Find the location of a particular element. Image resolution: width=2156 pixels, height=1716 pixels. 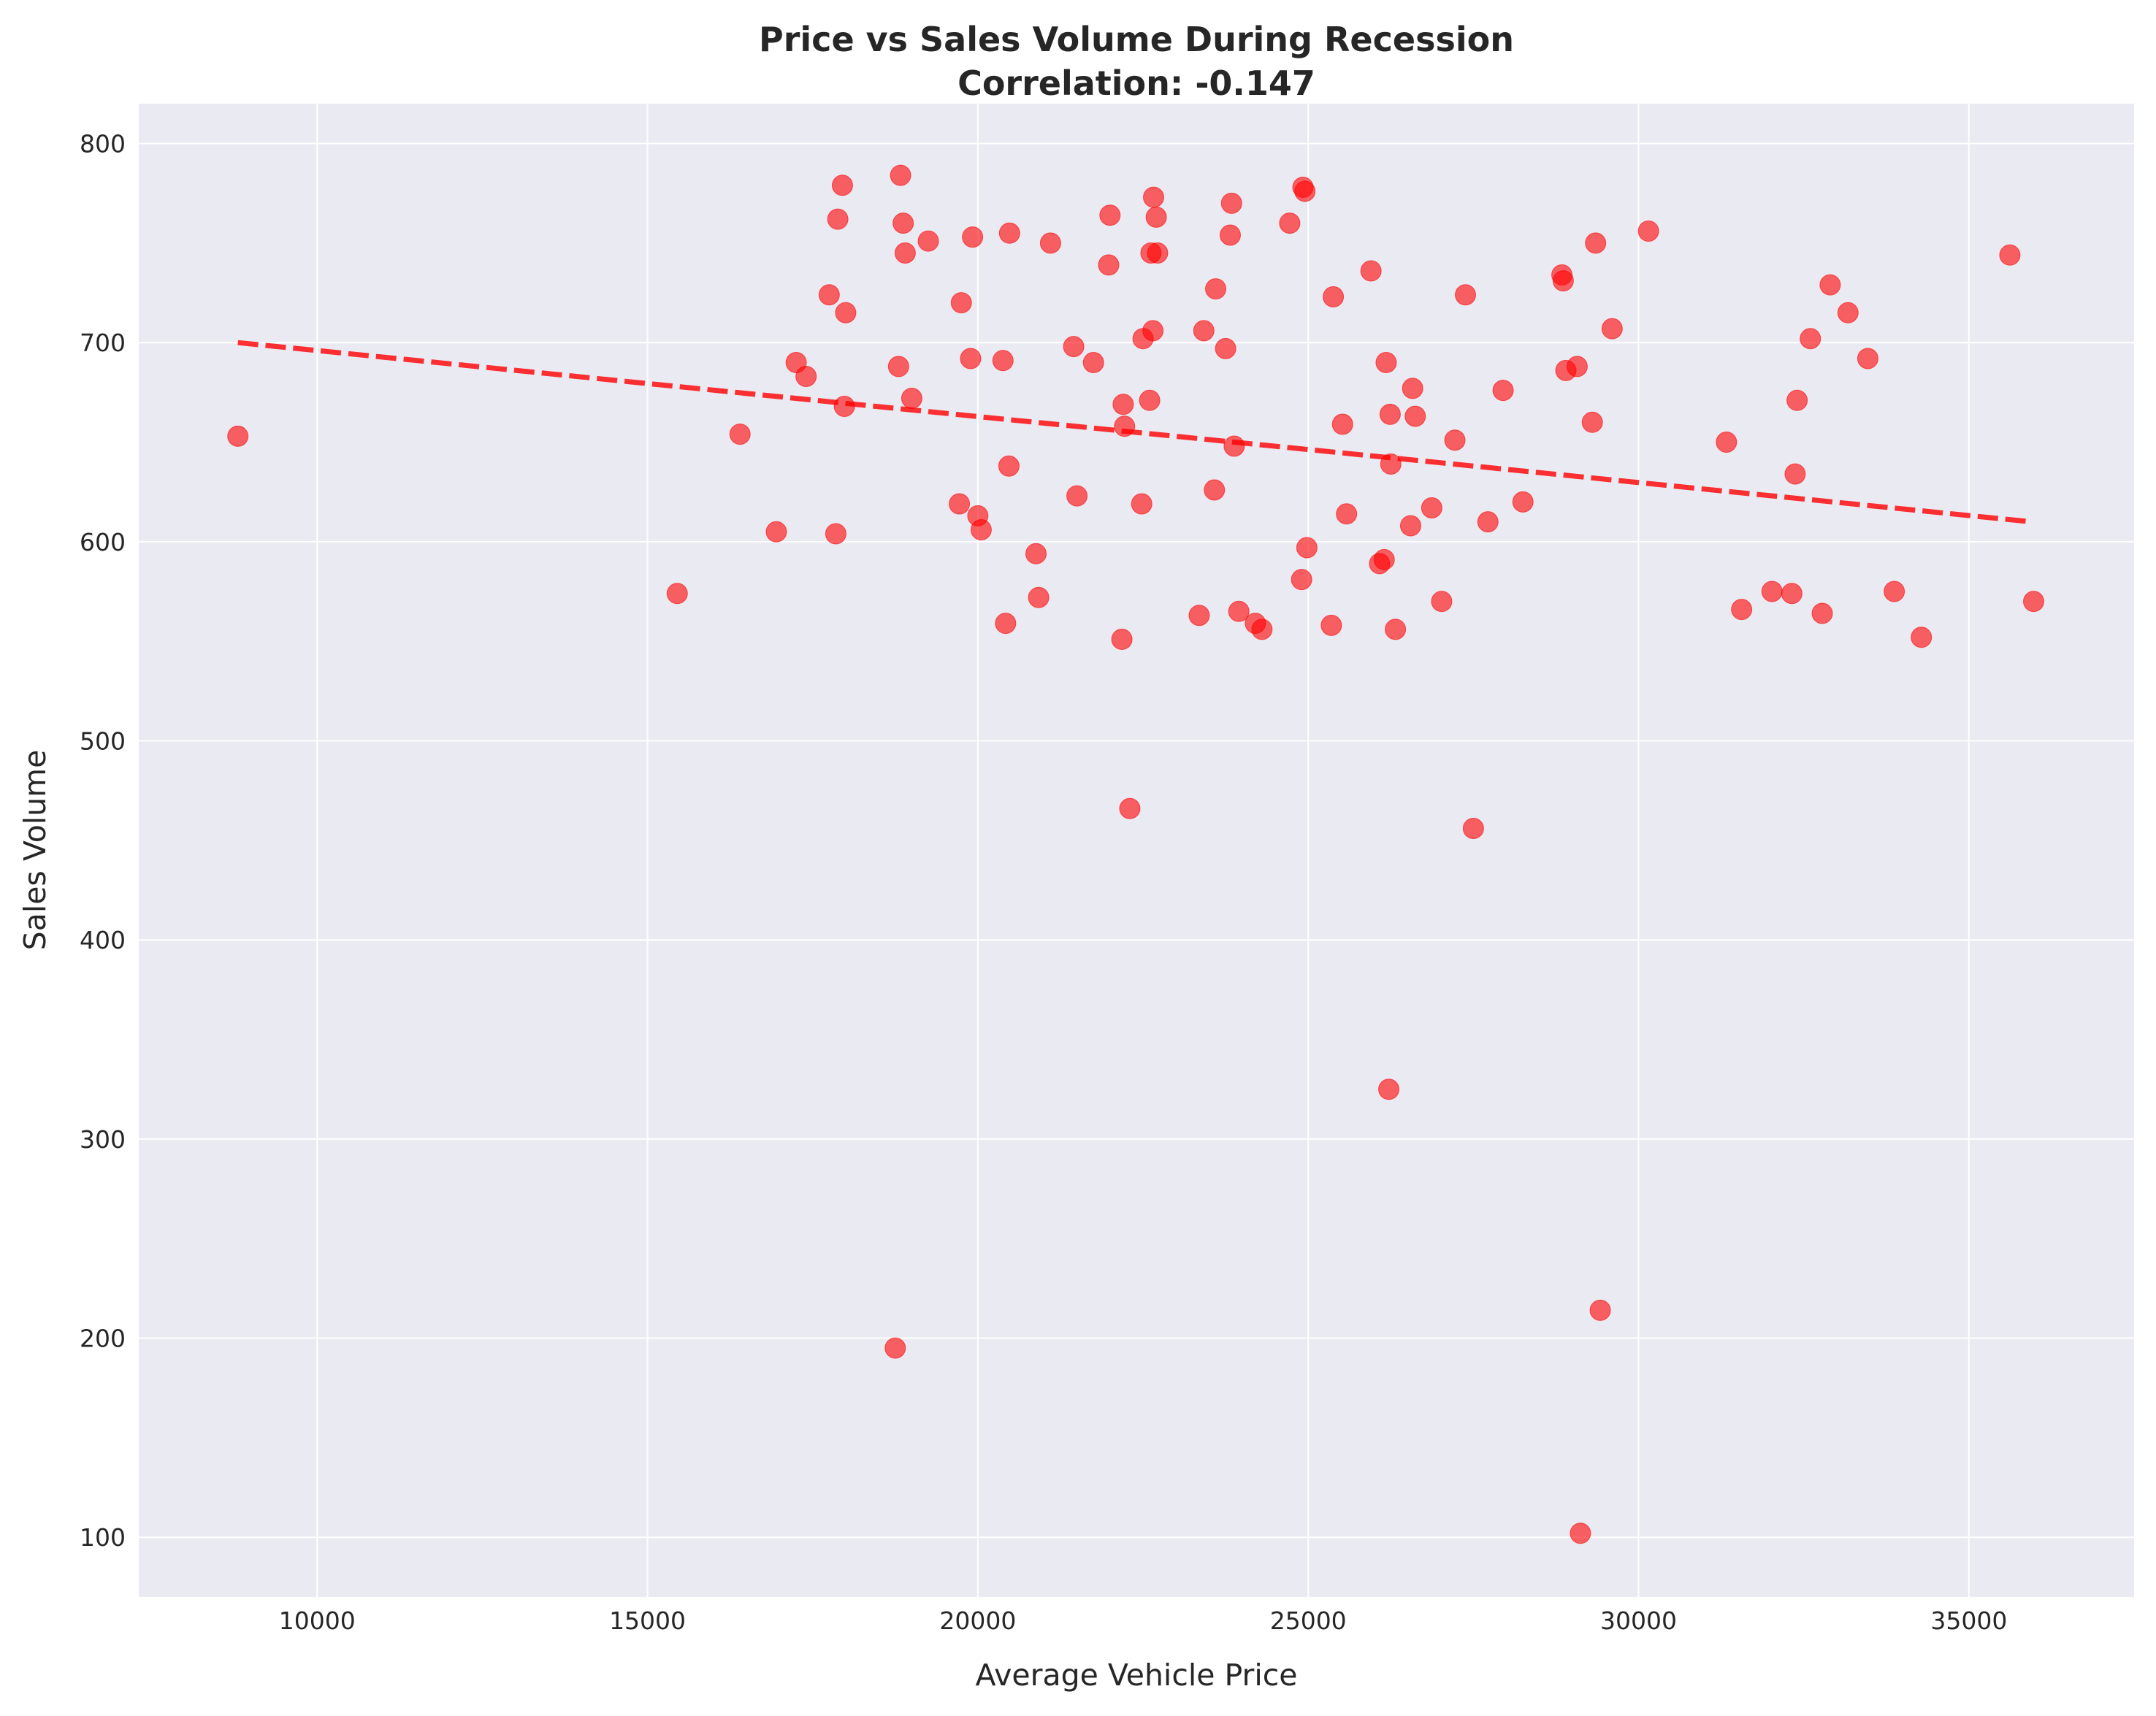

trend-line is located at coordinates (1135, 432).